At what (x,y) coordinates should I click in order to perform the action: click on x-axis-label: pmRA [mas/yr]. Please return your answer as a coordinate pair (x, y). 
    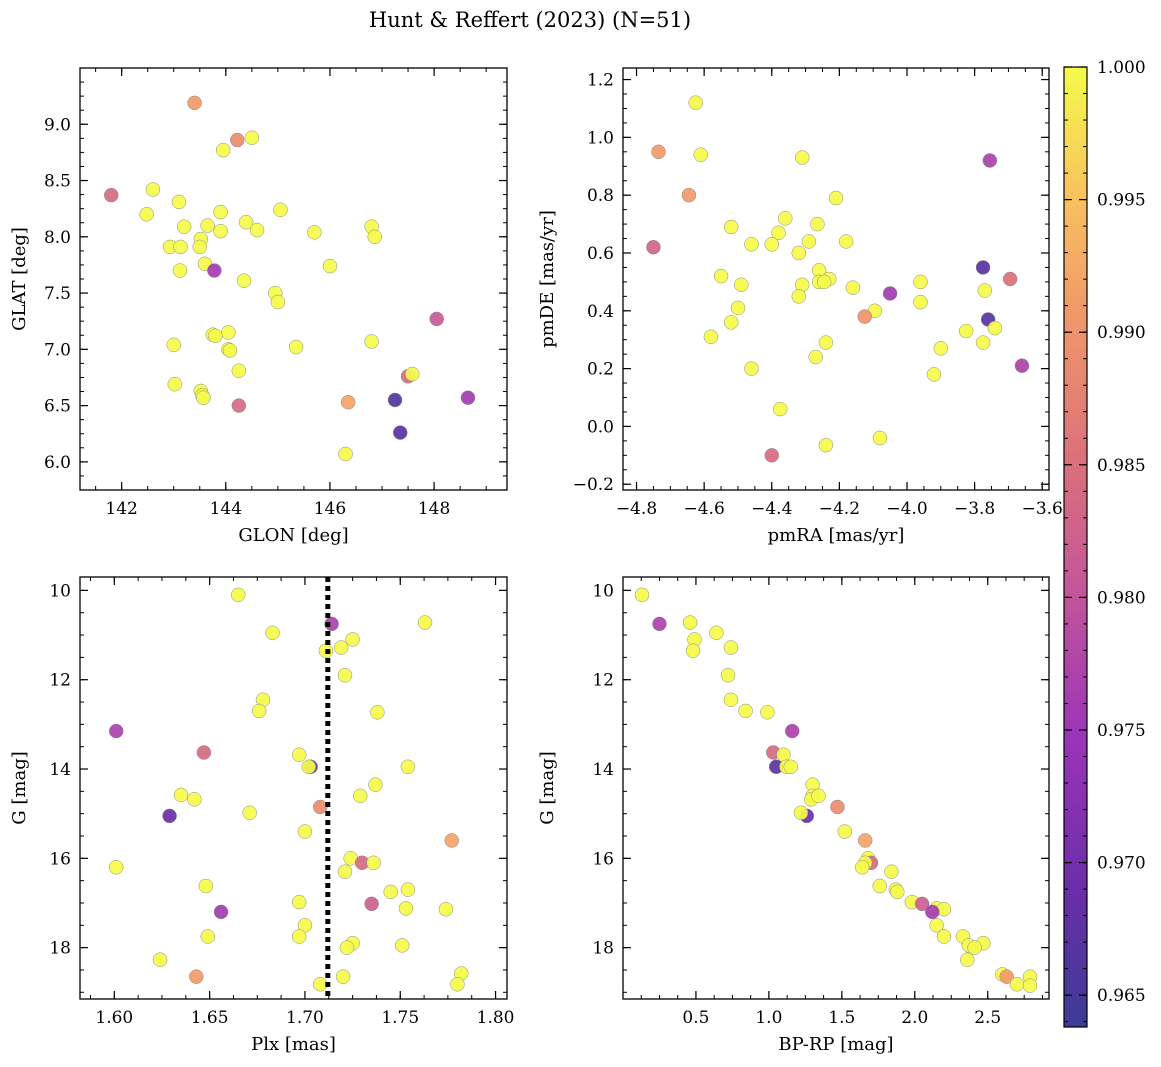
    Looking at the image, I should click on (836, 535).